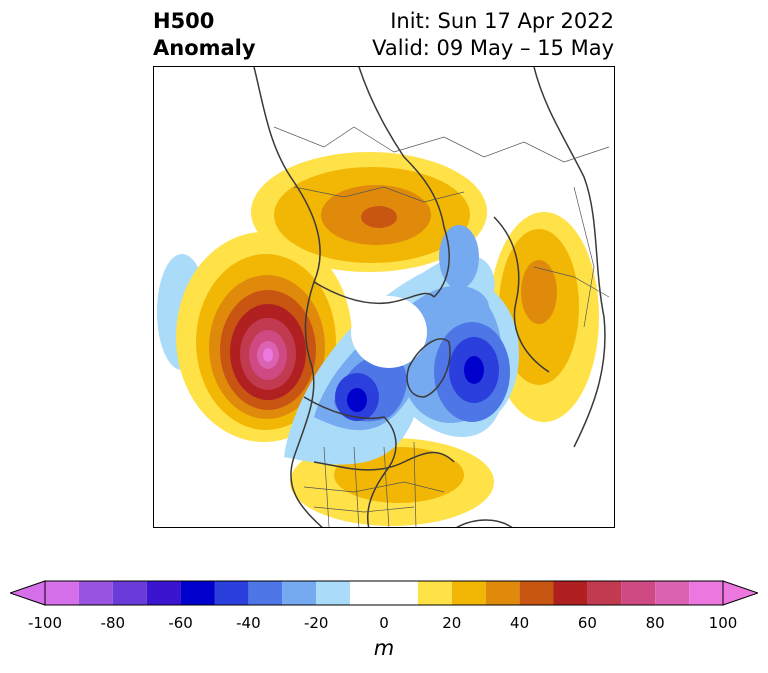 The image size is (768, 673). I want to click on colorbar-units-label: m, so click(384, 648).